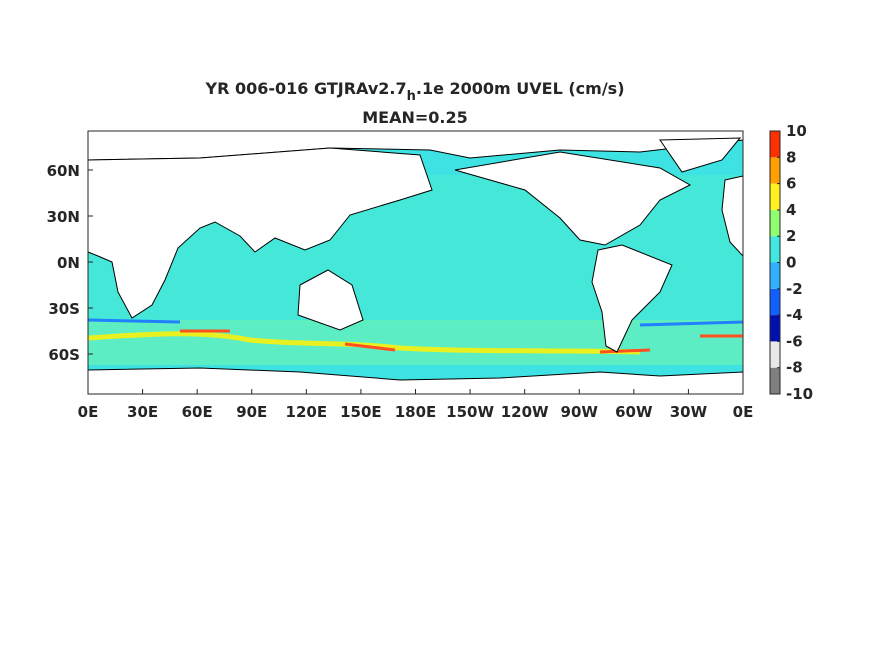 This screenshot has height=656, width=875. Describe the element at coordinates (520, 88) in the screenshot. I see `title-suffix: .1e 2000m UVEL (cm/s)` at that location.